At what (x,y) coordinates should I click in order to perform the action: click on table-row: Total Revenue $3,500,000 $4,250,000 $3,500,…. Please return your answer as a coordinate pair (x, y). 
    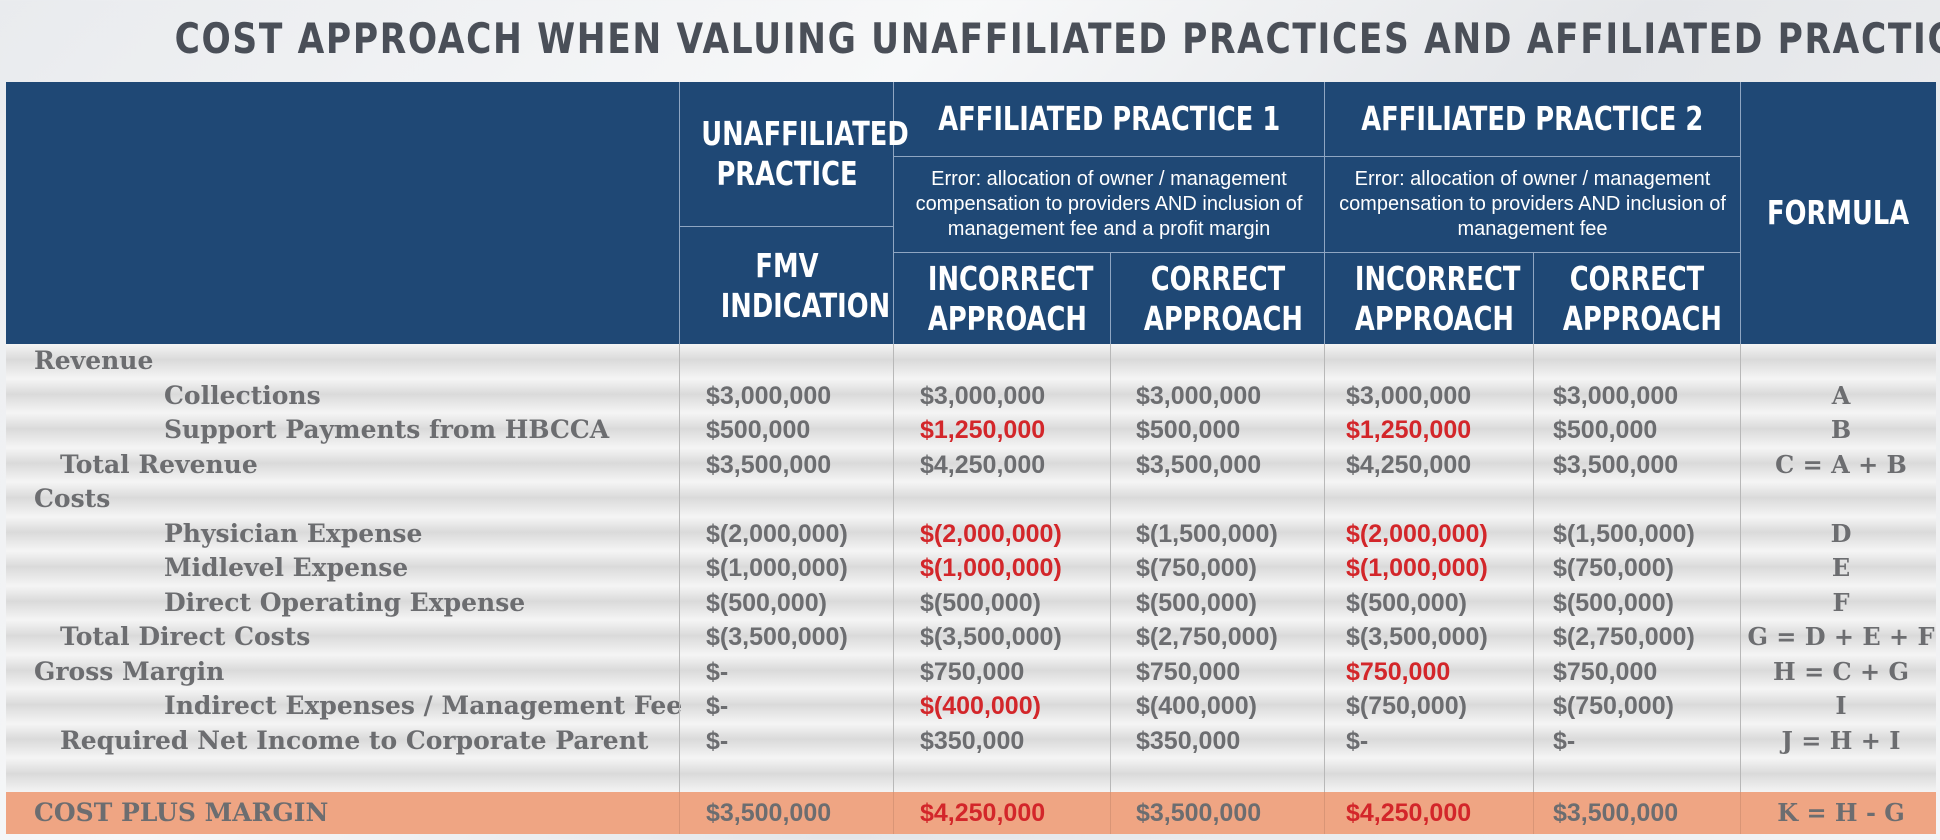
    Looking at the image, I should click on (971, 465).